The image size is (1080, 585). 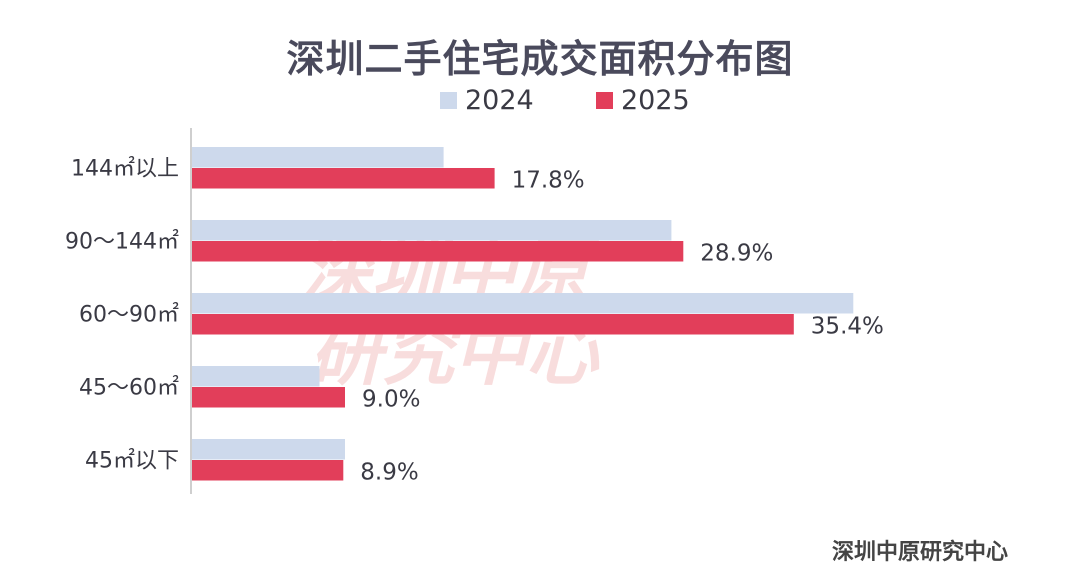 What do you see at coordinates (125, 169) in the screenshot?
I see `y-tick-label: 144㎡以上` at bounding box center [125, 169].